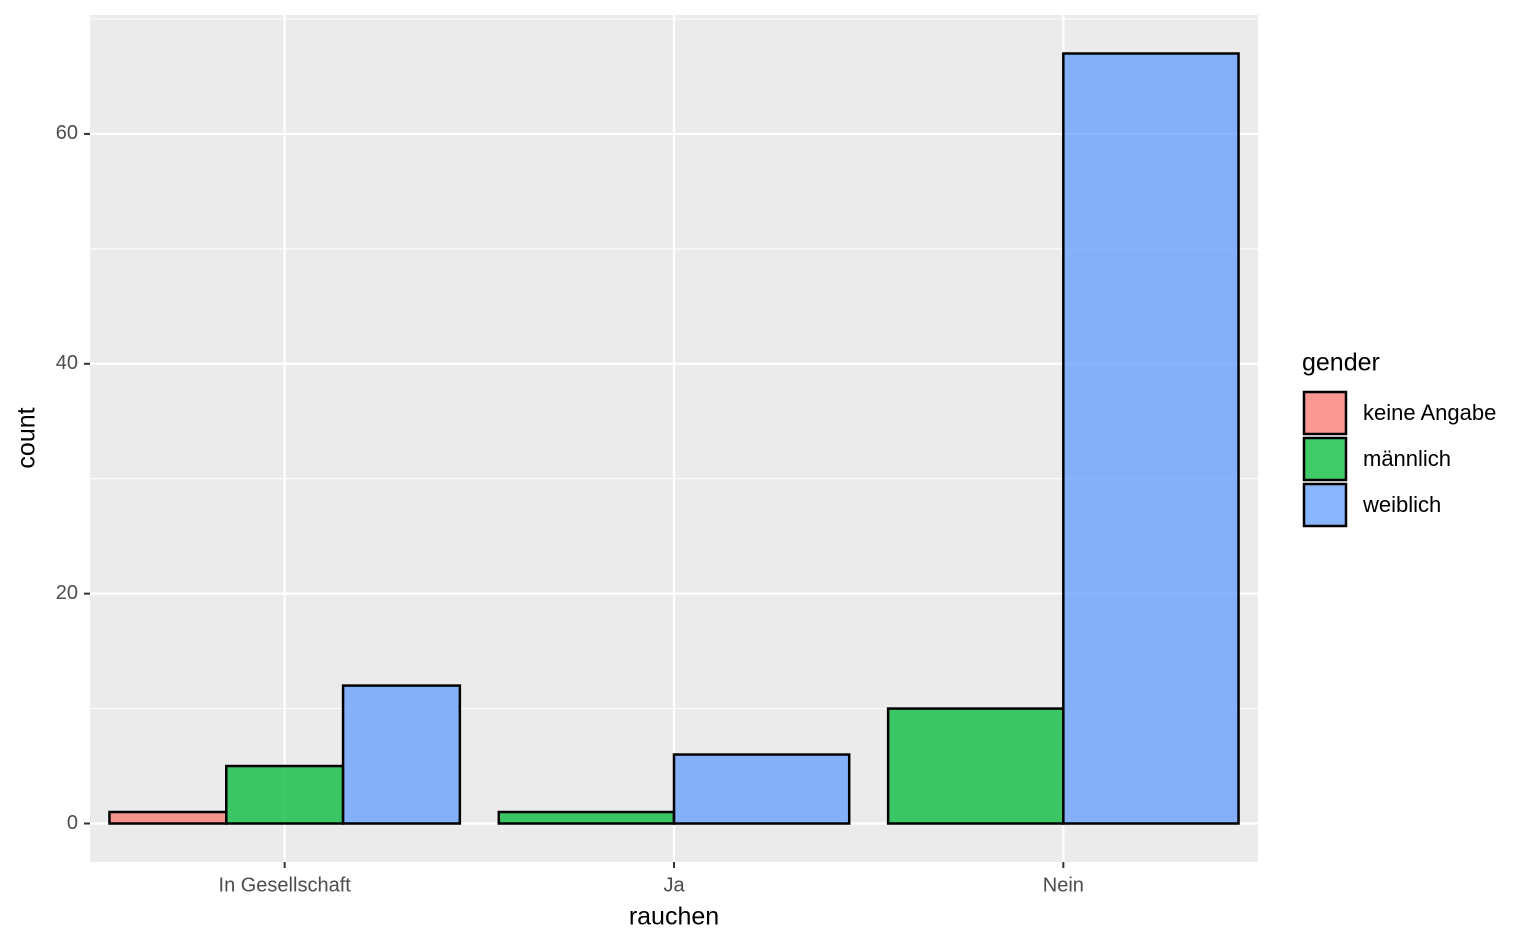  Describe the element at coordinates (1407, 458) in the screenshot. I see `legend-label: männlich` at that location.